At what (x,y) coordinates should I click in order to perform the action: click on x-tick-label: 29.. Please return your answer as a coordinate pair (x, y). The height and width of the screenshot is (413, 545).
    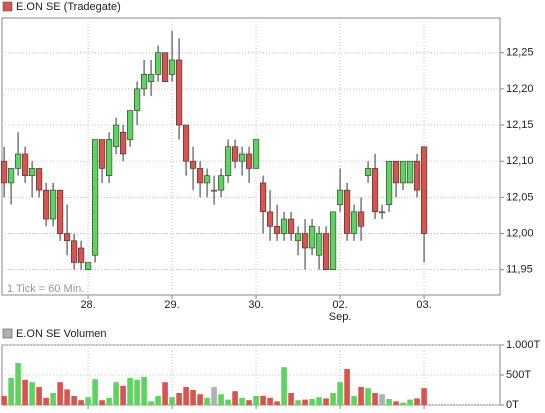
    Looking at the image, I should click on (171, 305).